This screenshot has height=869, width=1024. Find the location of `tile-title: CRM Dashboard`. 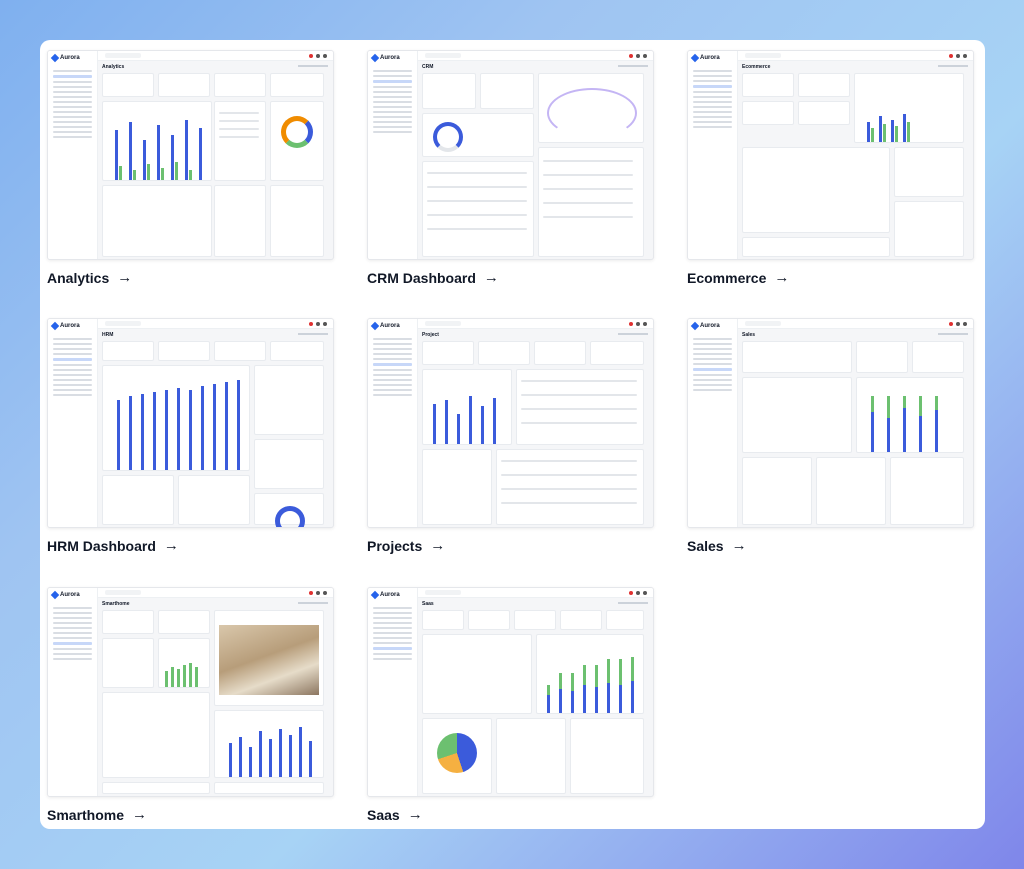

tile-title: CRM Dashboard is located at coordinates (421, 277).